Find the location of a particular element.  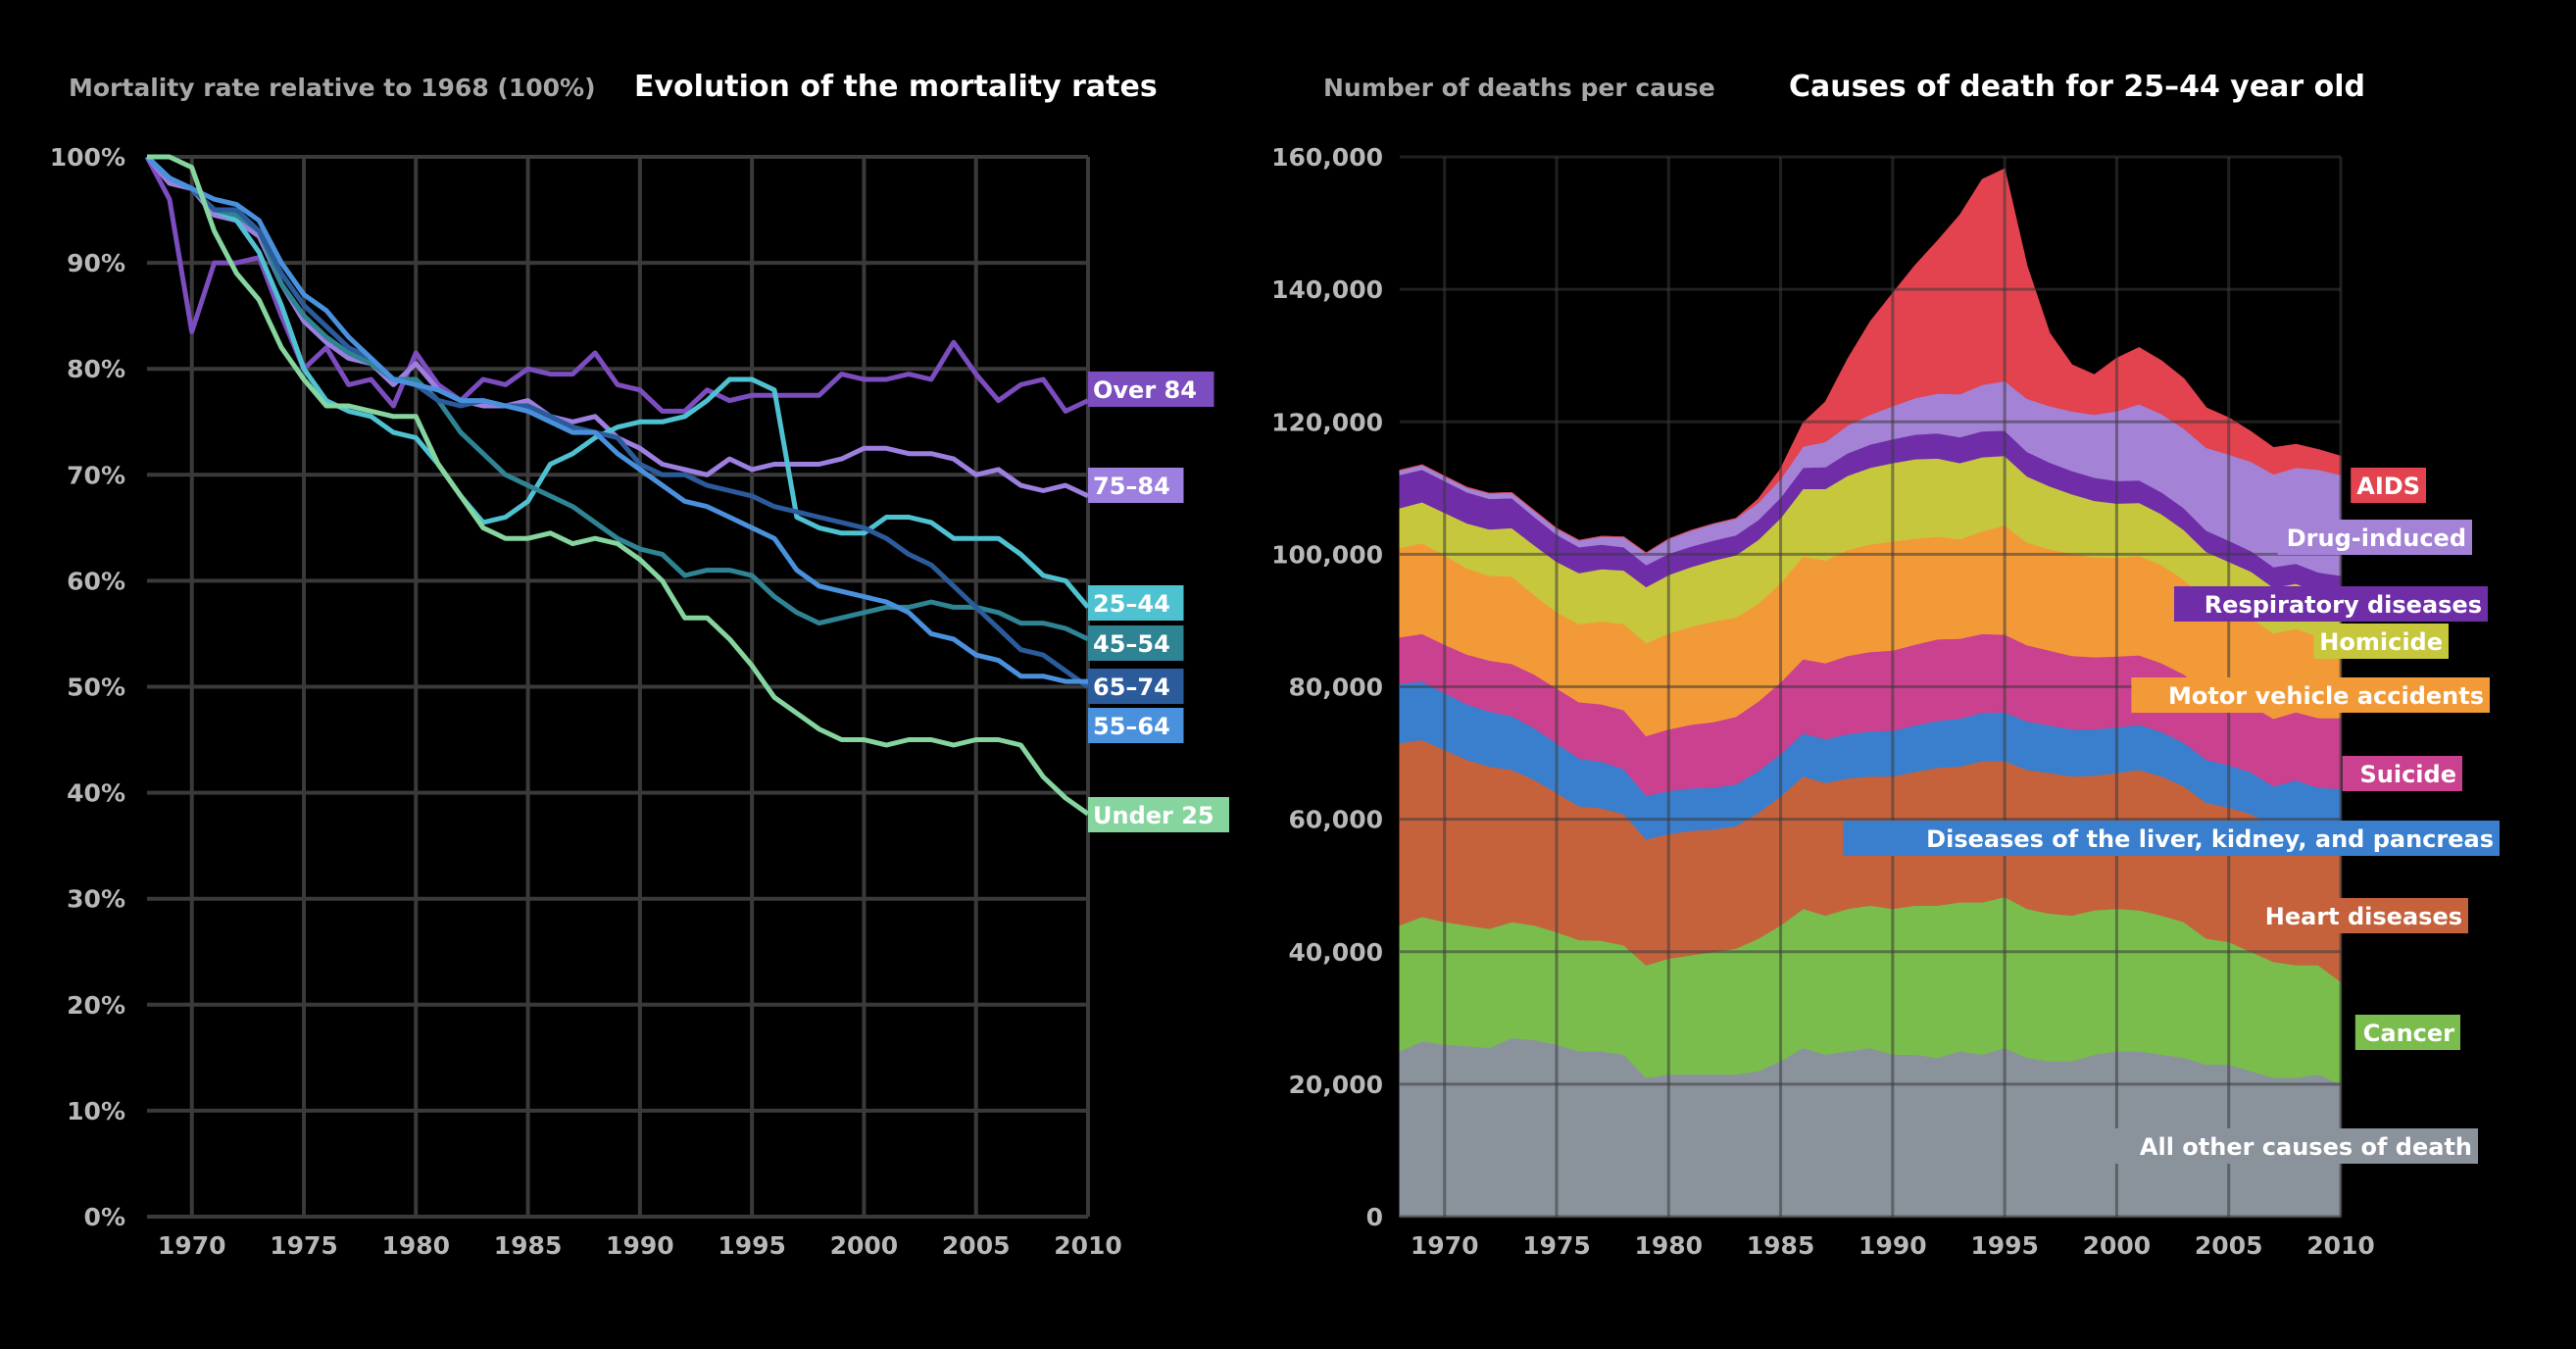

right-x-tick-label: 1970 is located at coordinates (1445, 1245).